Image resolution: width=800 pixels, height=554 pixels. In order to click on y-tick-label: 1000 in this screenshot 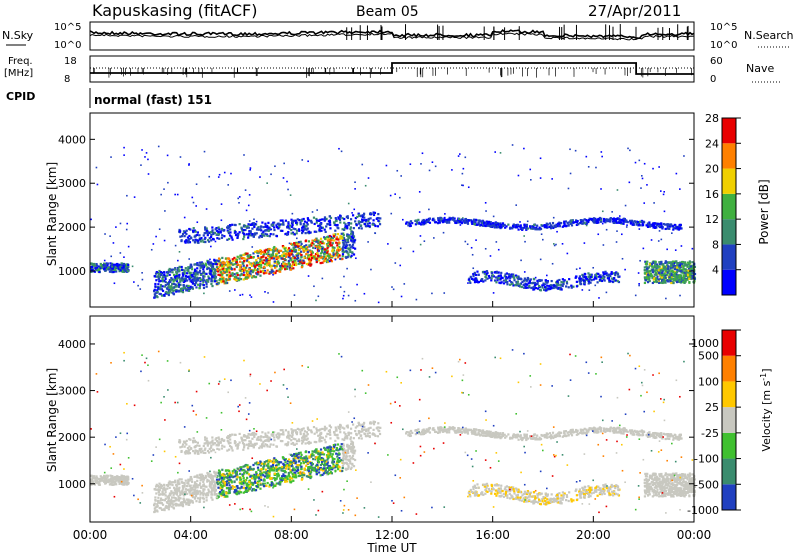, I will do `click(72, 271)`.